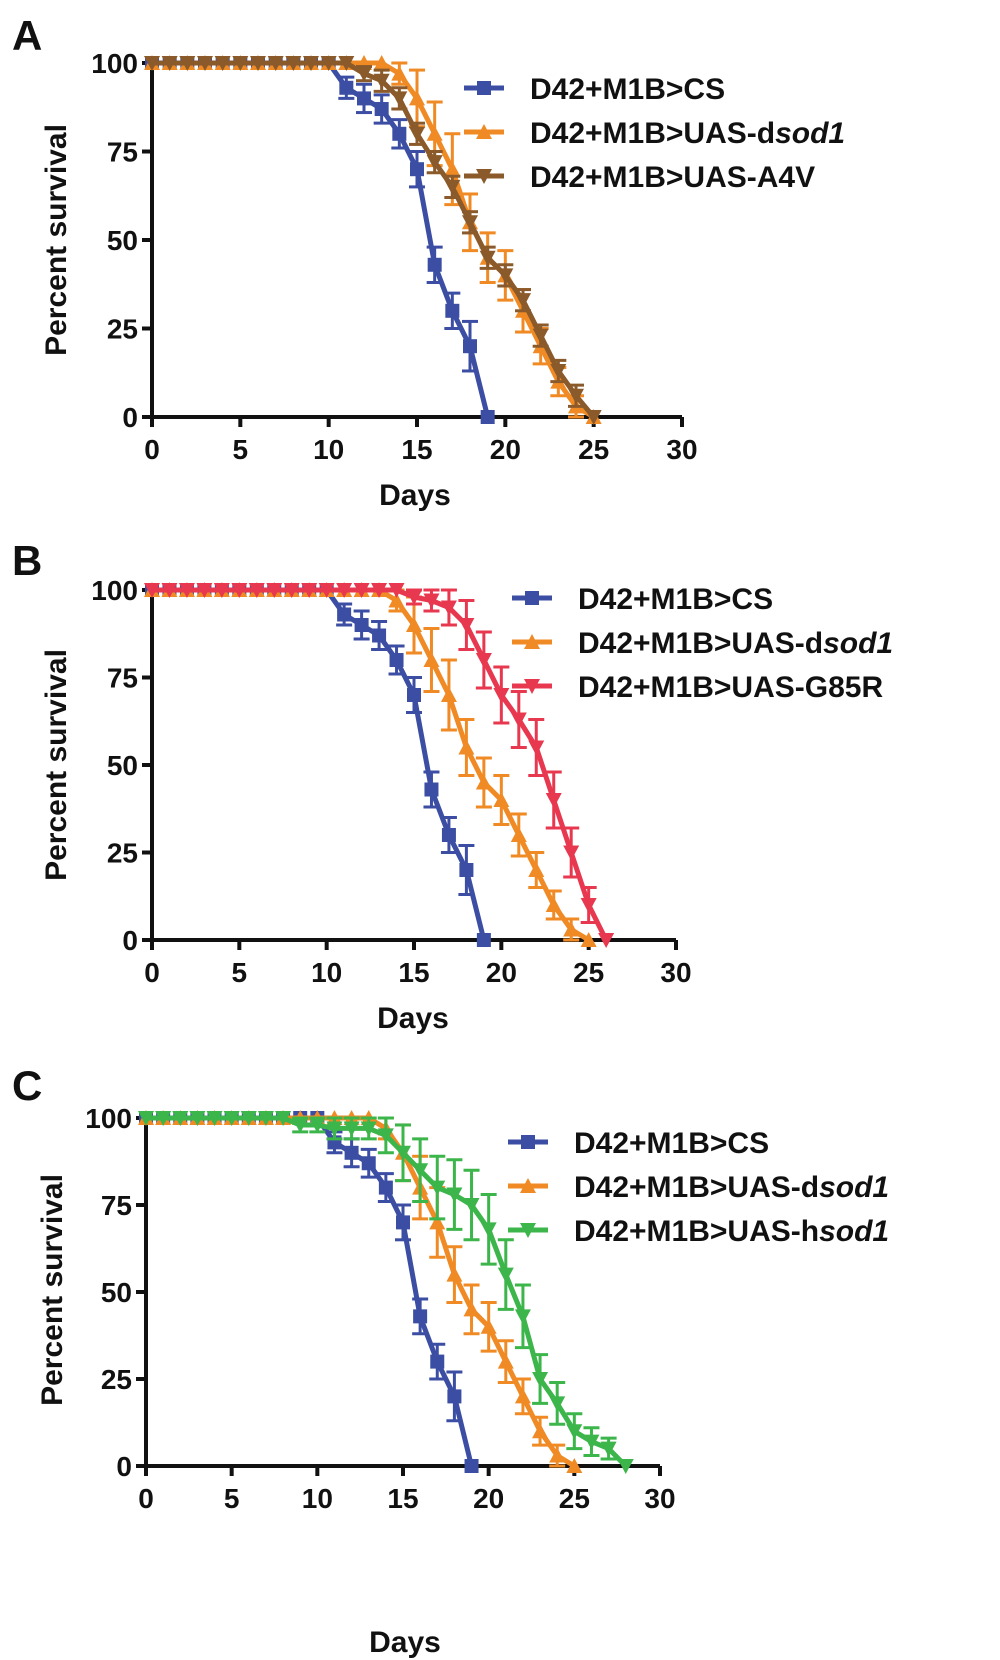 The width and height of the screenshot is (1000, 1660). Describe the element at coordinates (122, 678) in the screenshot. I see `panel-b-y-tick-label: 75` at that location.